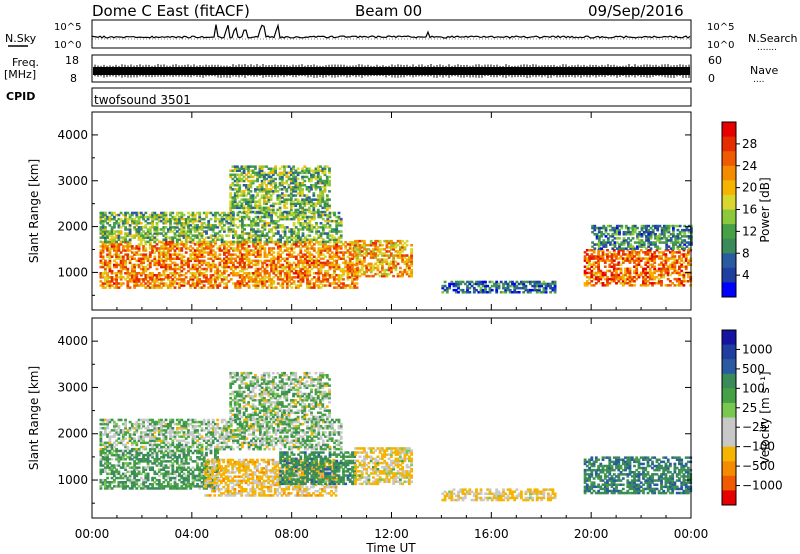 The image size is (800, 554). What do you see at coordinates (20, 96) in the screenshot?
I see `cpid-label: CPID` at bounding box center [20, 96].